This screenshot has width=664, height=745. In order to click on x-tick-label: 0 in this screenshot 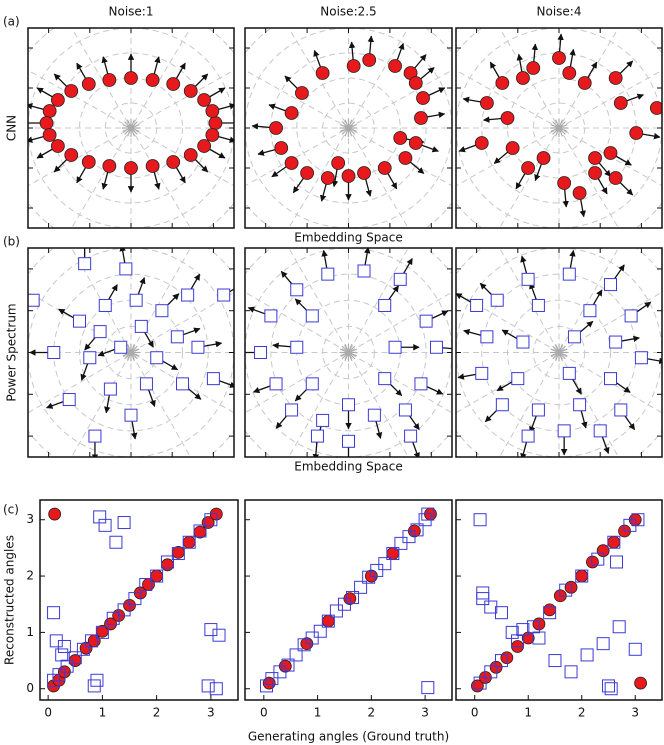, I will do `click(475, 713)`.